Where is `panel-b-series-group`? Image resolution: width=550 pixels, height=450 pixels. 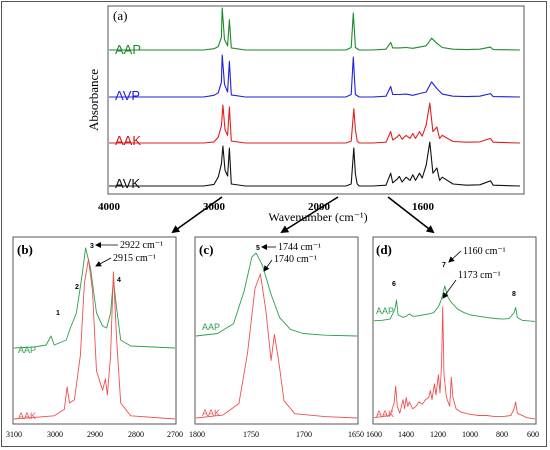
panel-b-series-group is located at coordinates (94, 333).